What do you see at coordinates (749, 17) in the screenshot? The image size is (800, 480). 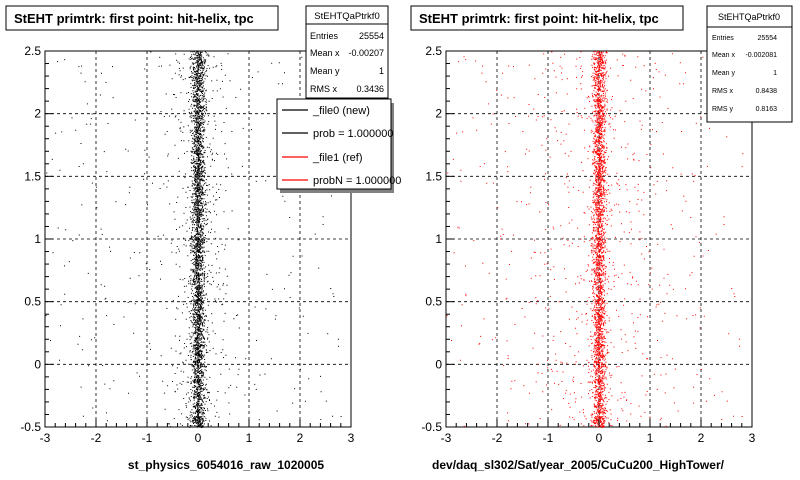 I see `right-stats-name: StEHTQaPtrkf0` at bounding box center [749, 17].